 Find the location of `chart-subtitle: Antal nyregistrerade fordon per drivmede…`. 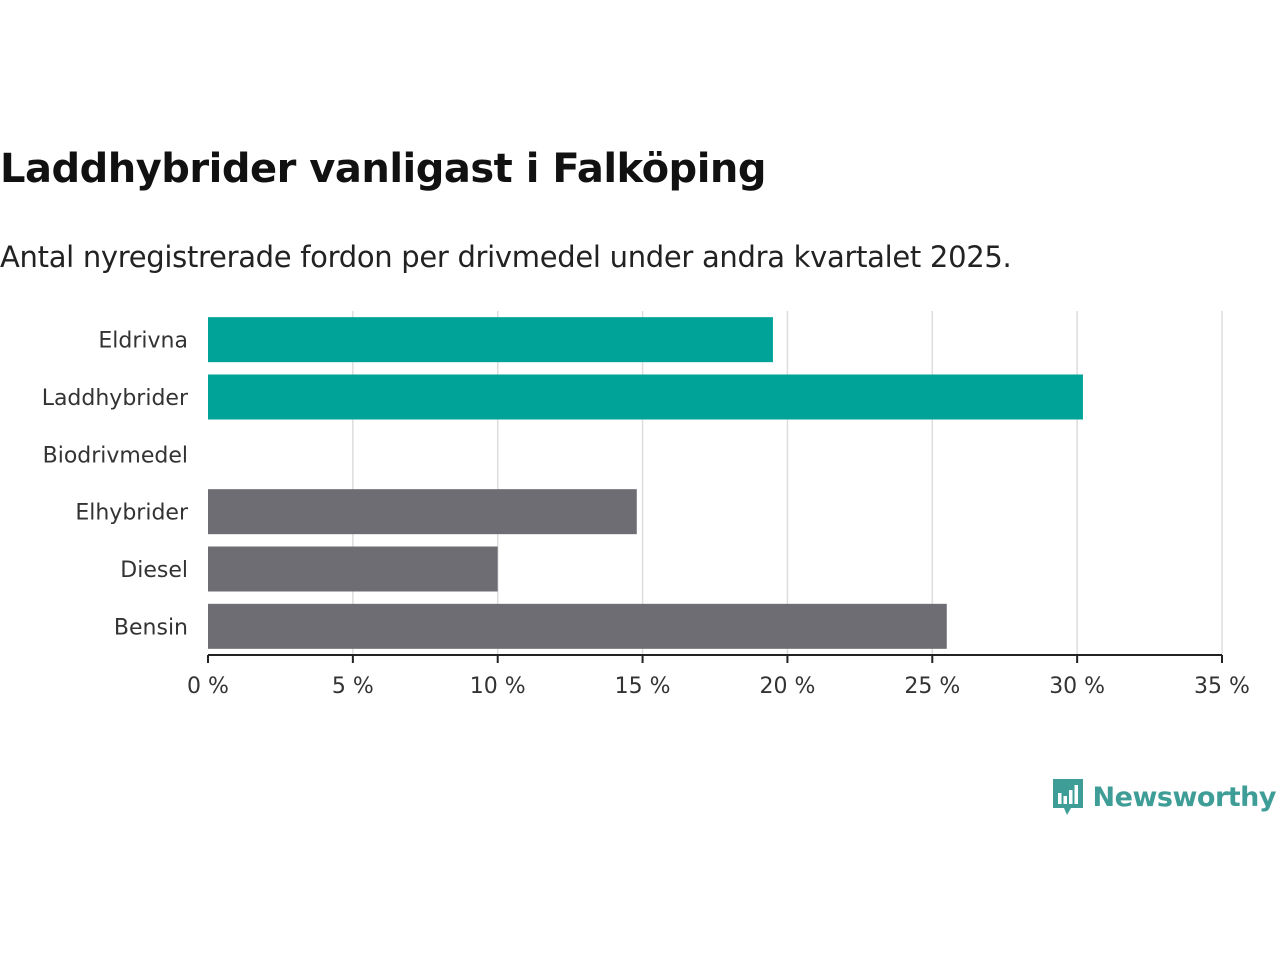

chart-subtitle: Antal nyregistrerade fordon per drivmede… is located at coordinates (506, 257).